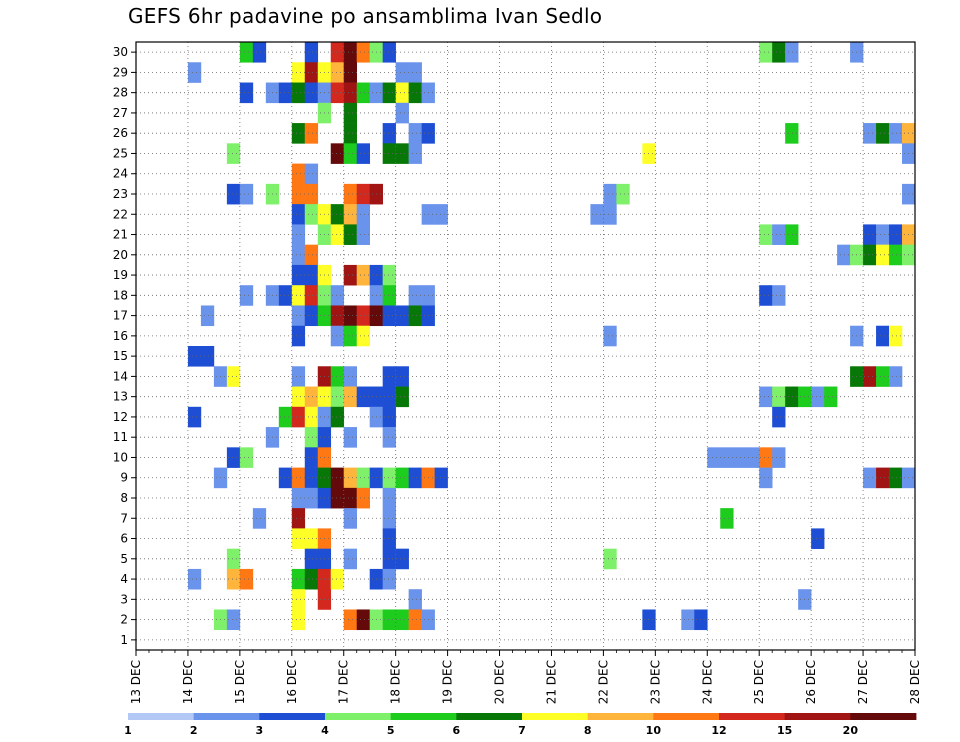  I want to click on y-tick-label: 20, so click(120, 255).